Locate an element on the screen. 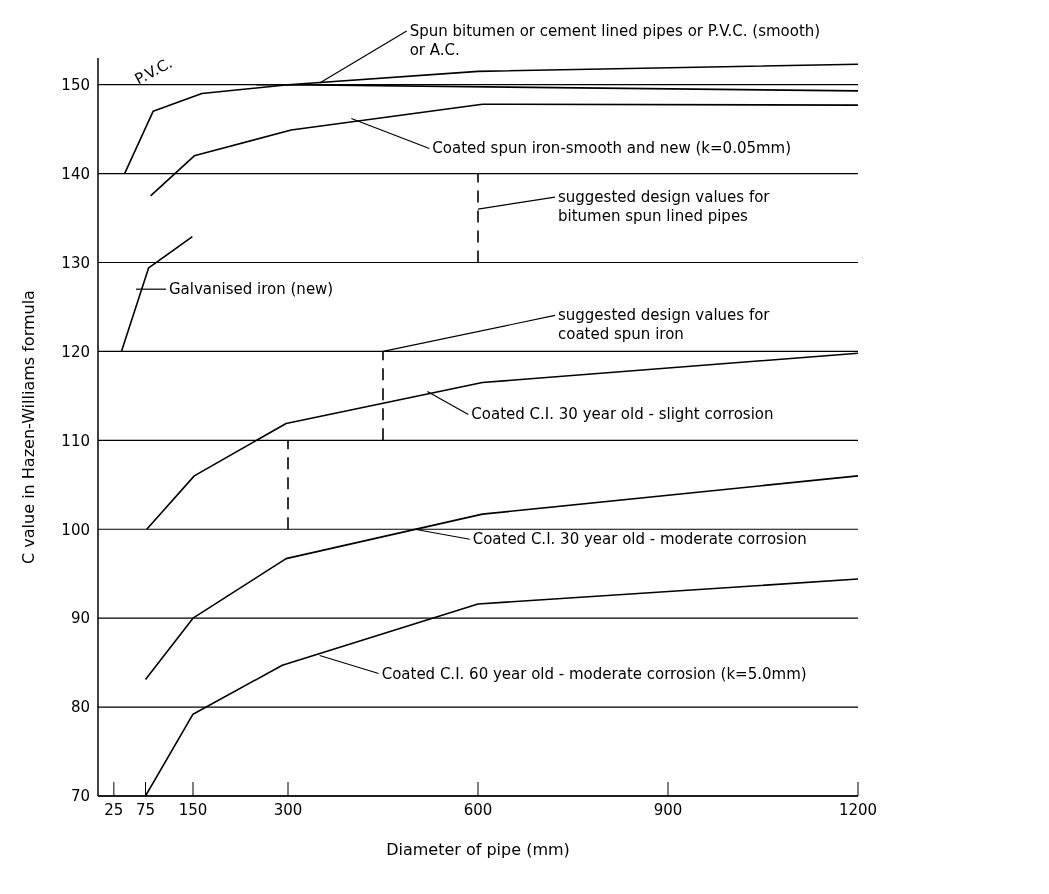  y-tick-label: 100 is located at coordinates (75, 529).